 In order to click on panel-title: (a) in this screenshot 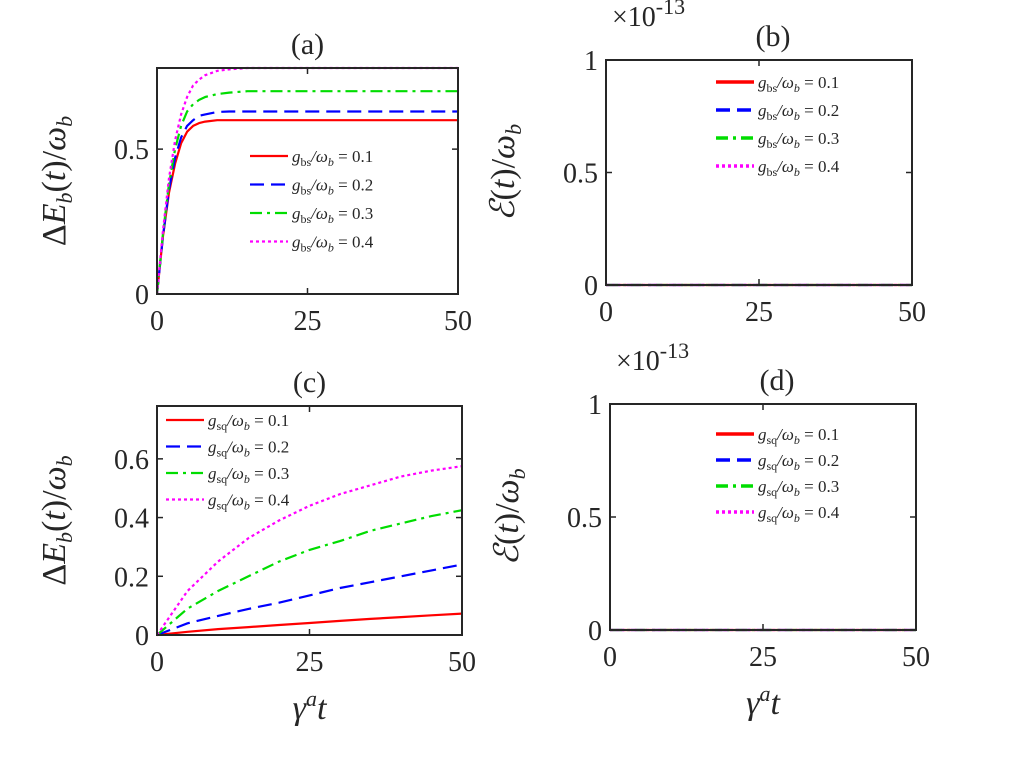, I will do `click(307, 44)`.